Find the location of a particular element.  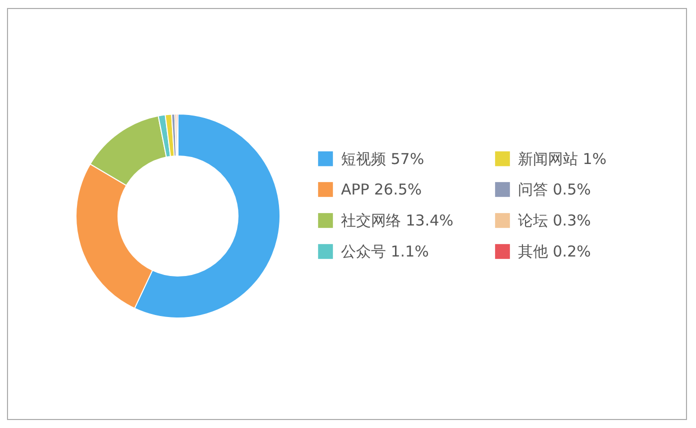

legend-label: 短视频 57% is located at coordinates (382, 159).